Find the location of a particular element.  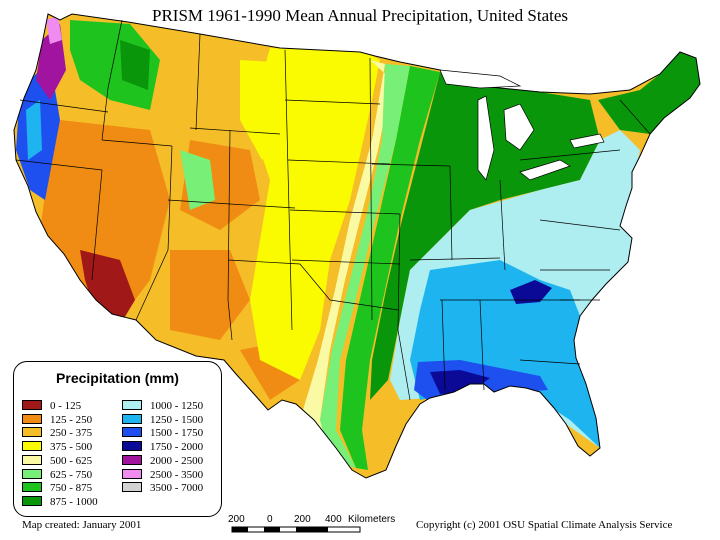

scale-tick-label: 400 is located at coordinates (333, 519).